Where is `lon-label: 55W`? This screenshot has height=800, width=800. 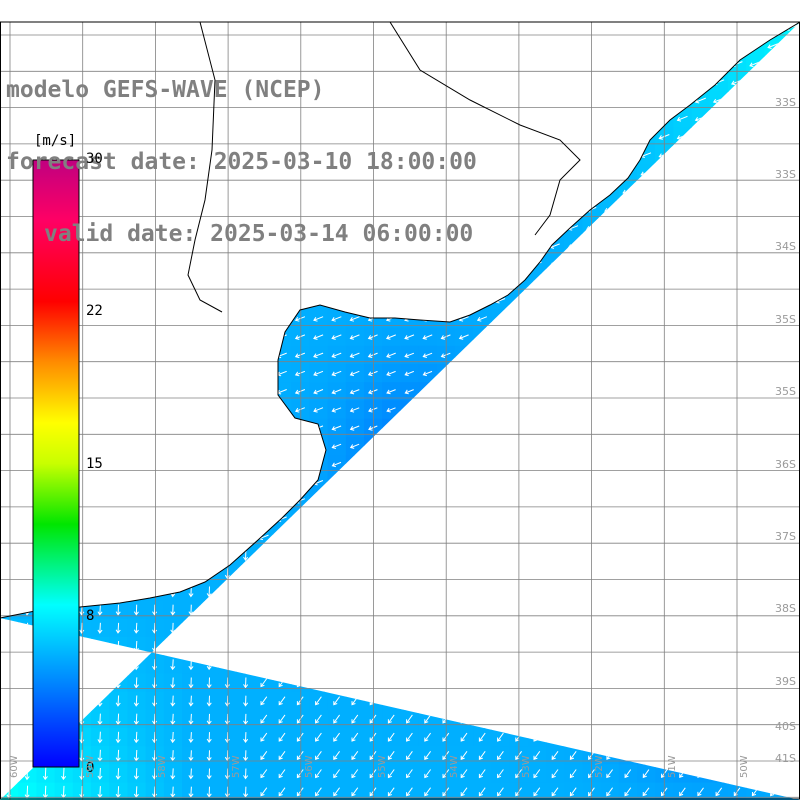
lon-label: 55W is located at coordinates (382, 766).